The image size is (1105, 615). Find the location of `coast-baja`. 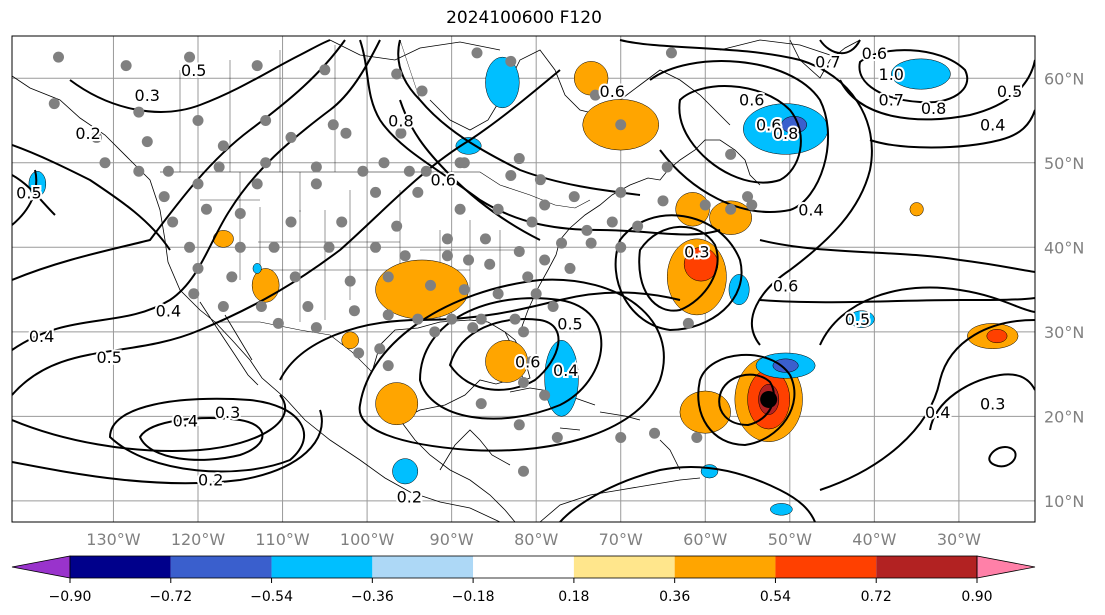

coast-baja is located at coordinates (229, 343).